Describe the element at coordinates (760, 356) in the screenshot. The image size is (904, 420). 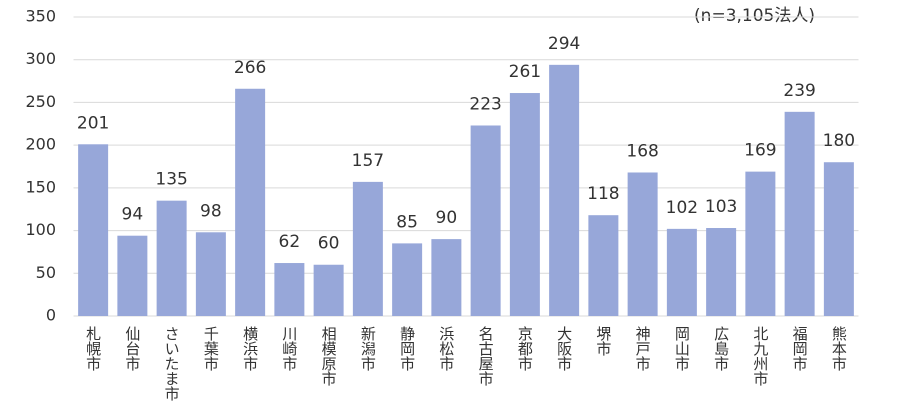
I see `x-tick-label: 北九州市` at that location.